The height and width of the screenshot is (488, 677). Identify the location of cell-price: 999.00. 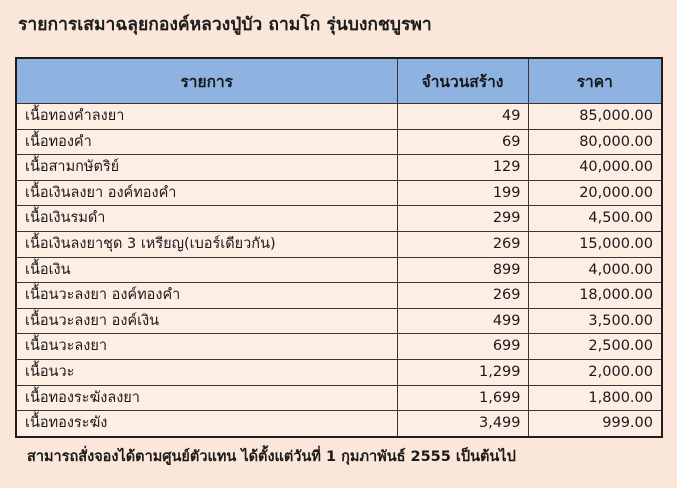
(595, 424).